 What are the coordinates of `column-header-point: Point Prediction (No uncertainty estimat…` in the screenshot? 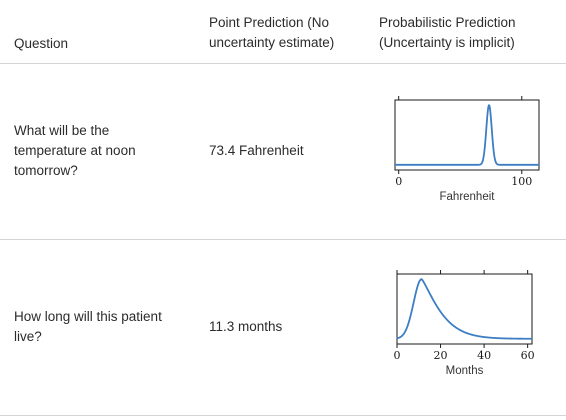 It's located at (271, 33).